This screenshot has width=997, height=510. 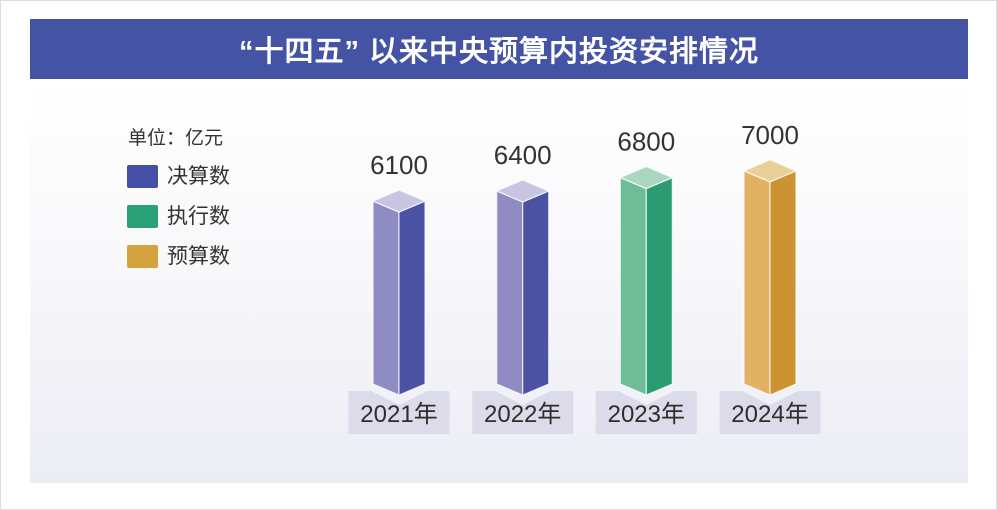 What do you see at coordinates (142, 256) in the screenshot?
I see `legend-swatch-yusuan` at bounding box center [142, 256].